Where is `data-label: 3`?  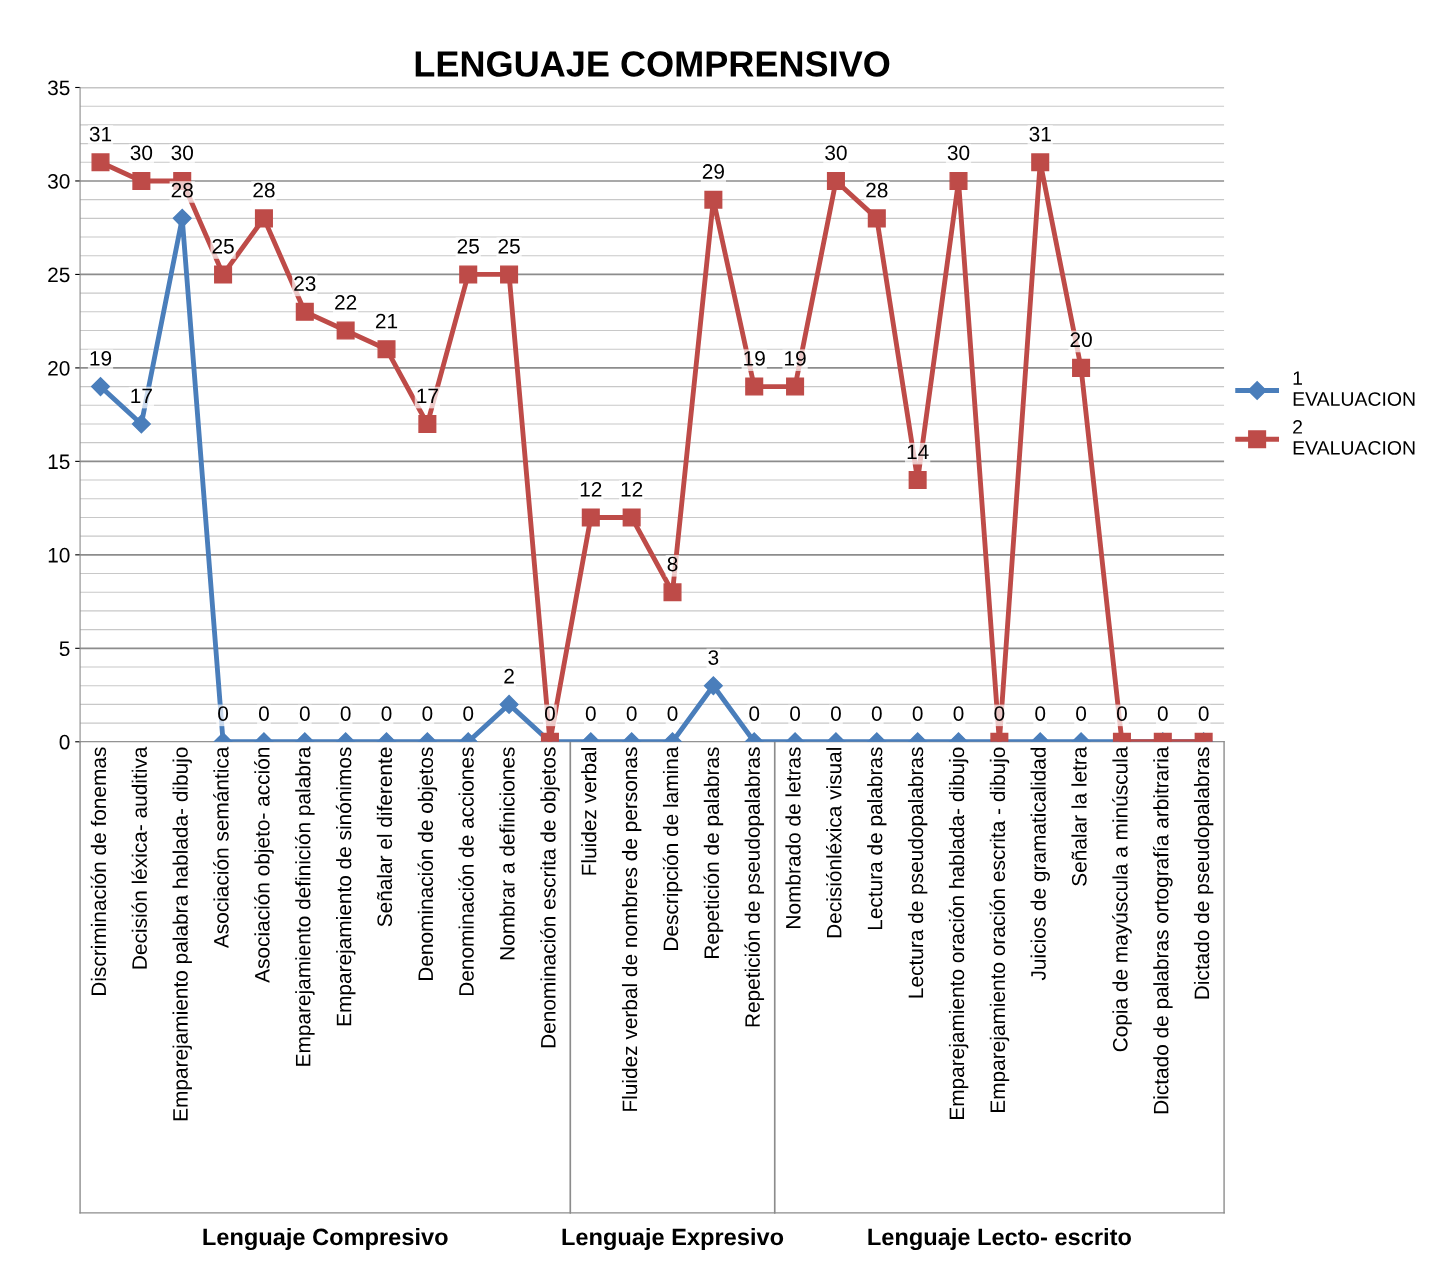 data-label: 3 is located at coordinates (713, 657).